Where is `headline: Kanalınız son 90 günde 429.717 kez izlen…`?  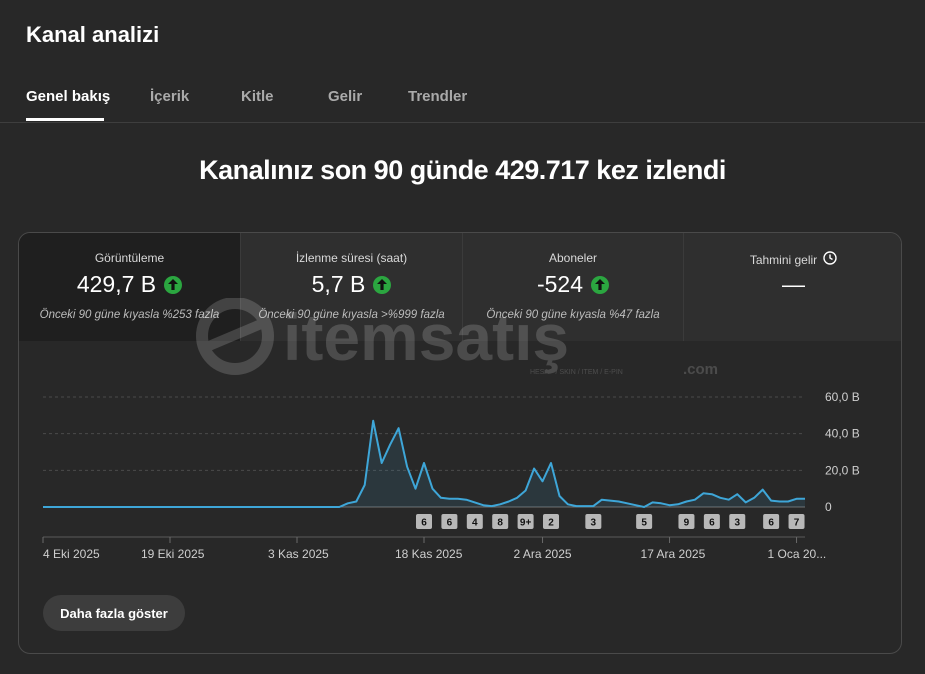
headline: Kanalınız son 90 günde 429.717 kez izlen… is located at coordinates (462, 170).